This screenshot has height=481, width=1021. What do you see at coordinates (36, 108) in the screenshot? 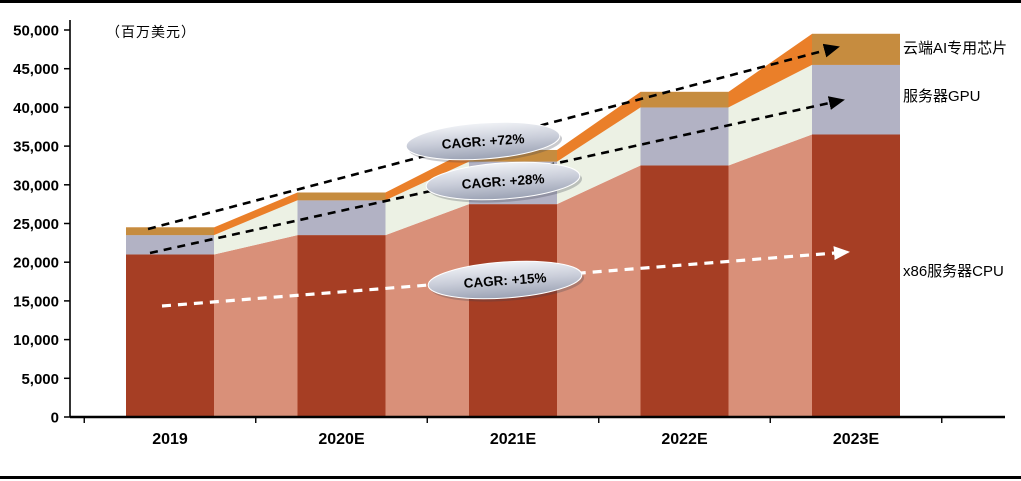
I see `y-tick-label: 40,000` at bounding box center [36, 108].